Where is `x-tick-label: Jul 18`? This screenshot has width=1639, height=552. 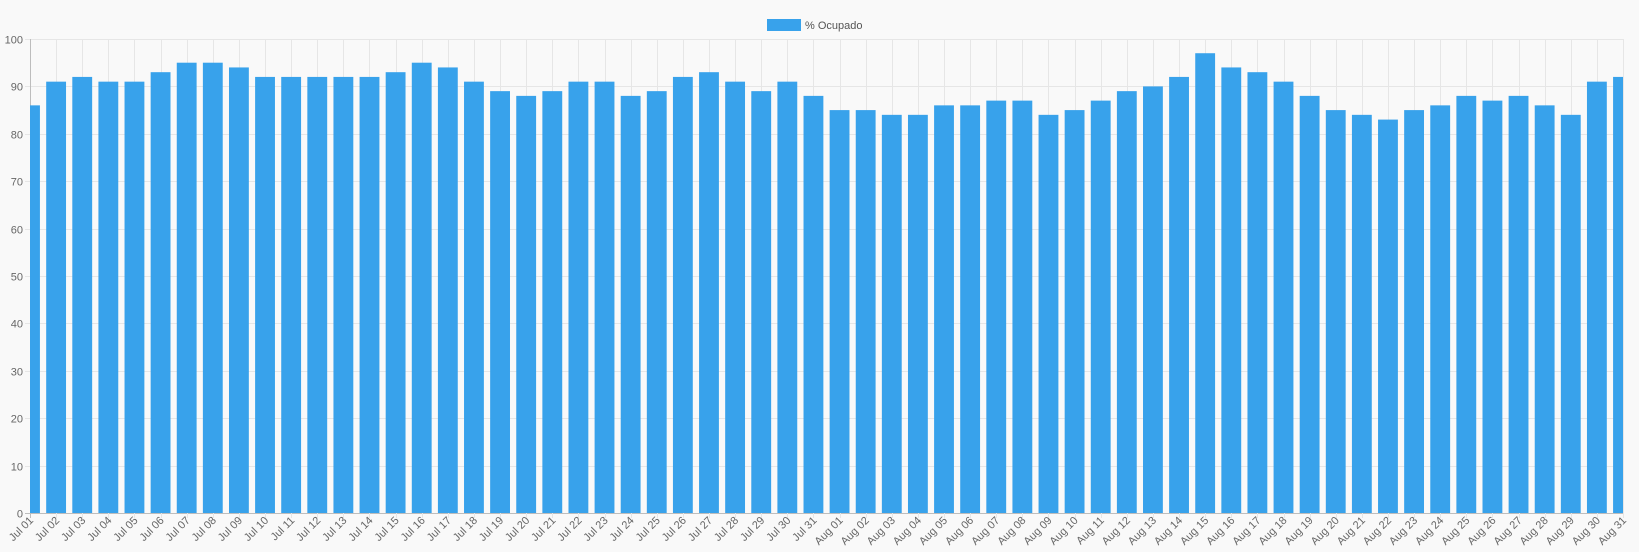
x-tick-label: Jul 18 is located at coordinates (465, 529).